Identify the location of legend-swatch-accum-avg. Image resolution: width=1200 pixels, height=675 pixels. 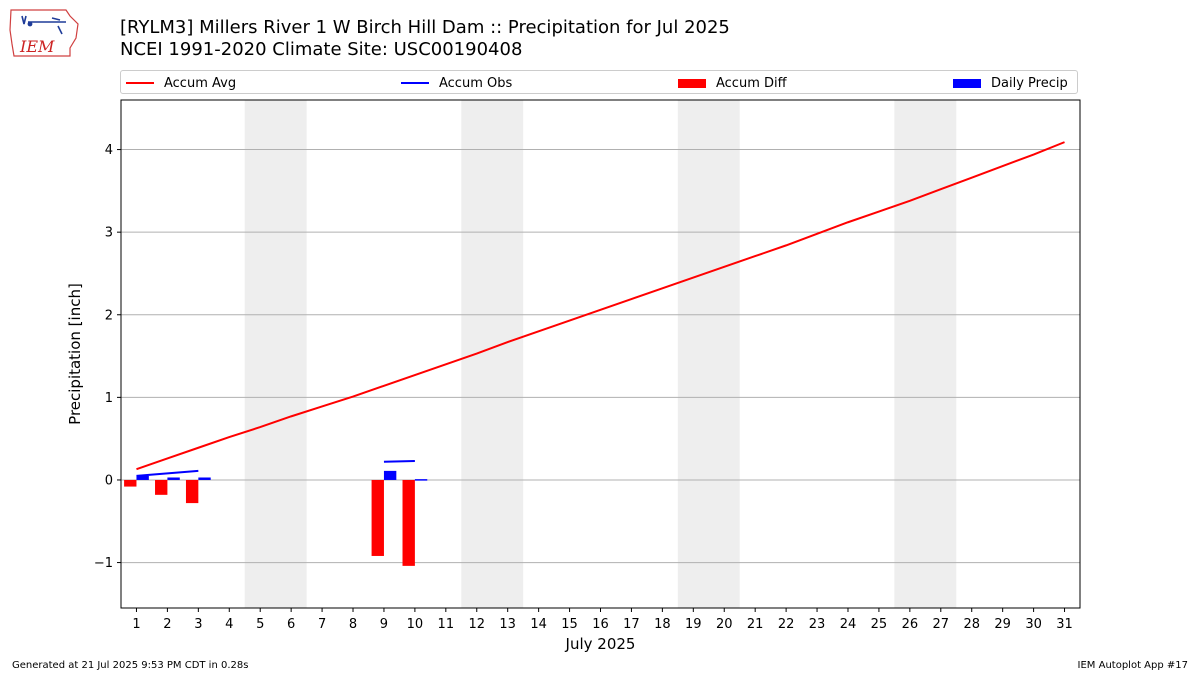
(140, 83).